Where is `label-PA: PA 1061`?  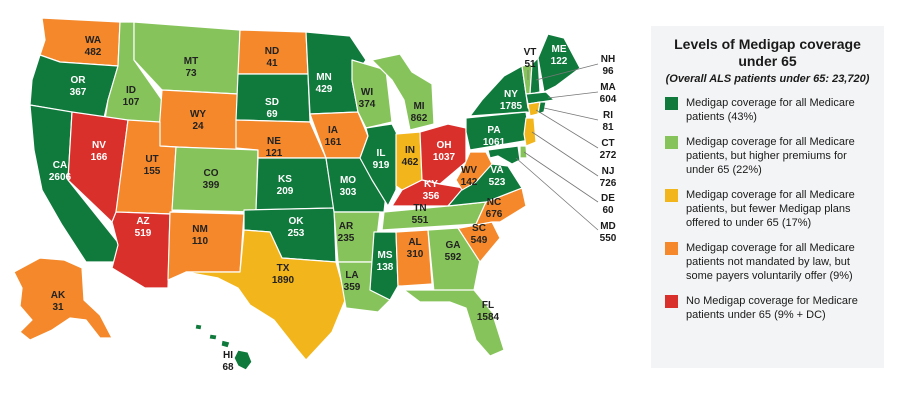
label-PA: PA 1061 is located at coordinates (494, 136).